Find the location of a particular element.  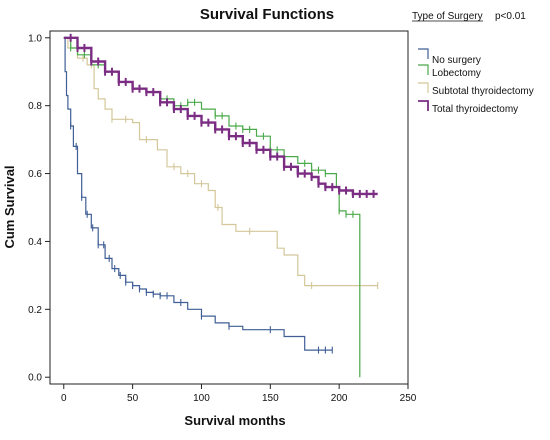

legend-swatch-no-surgery is located at coordinates (423, 53).